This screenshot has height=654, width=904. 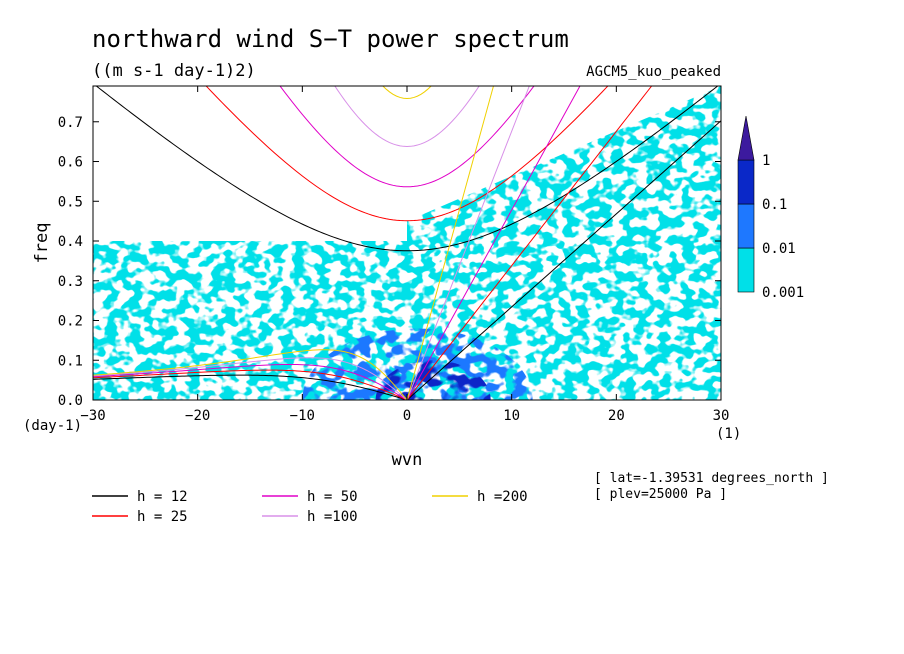 I want to click on gravity-curve-h200, so click(x=407, y=93).